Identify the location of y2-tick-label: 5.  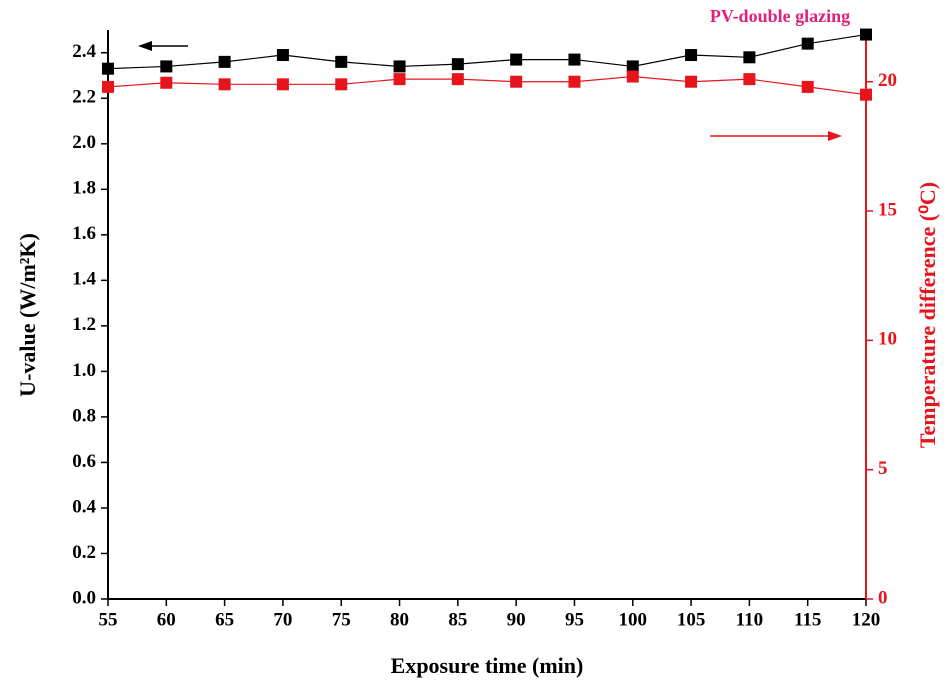
(883, 468).